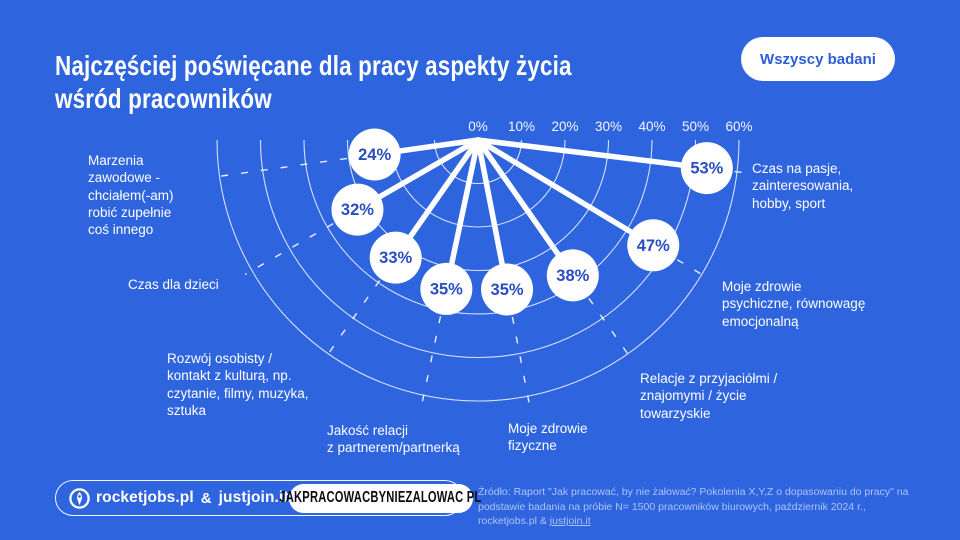  What do you see at coordinates (564, 126) in the screenshot?
I see `axis-tick-label: 20%` at bounding box center [564, 126].